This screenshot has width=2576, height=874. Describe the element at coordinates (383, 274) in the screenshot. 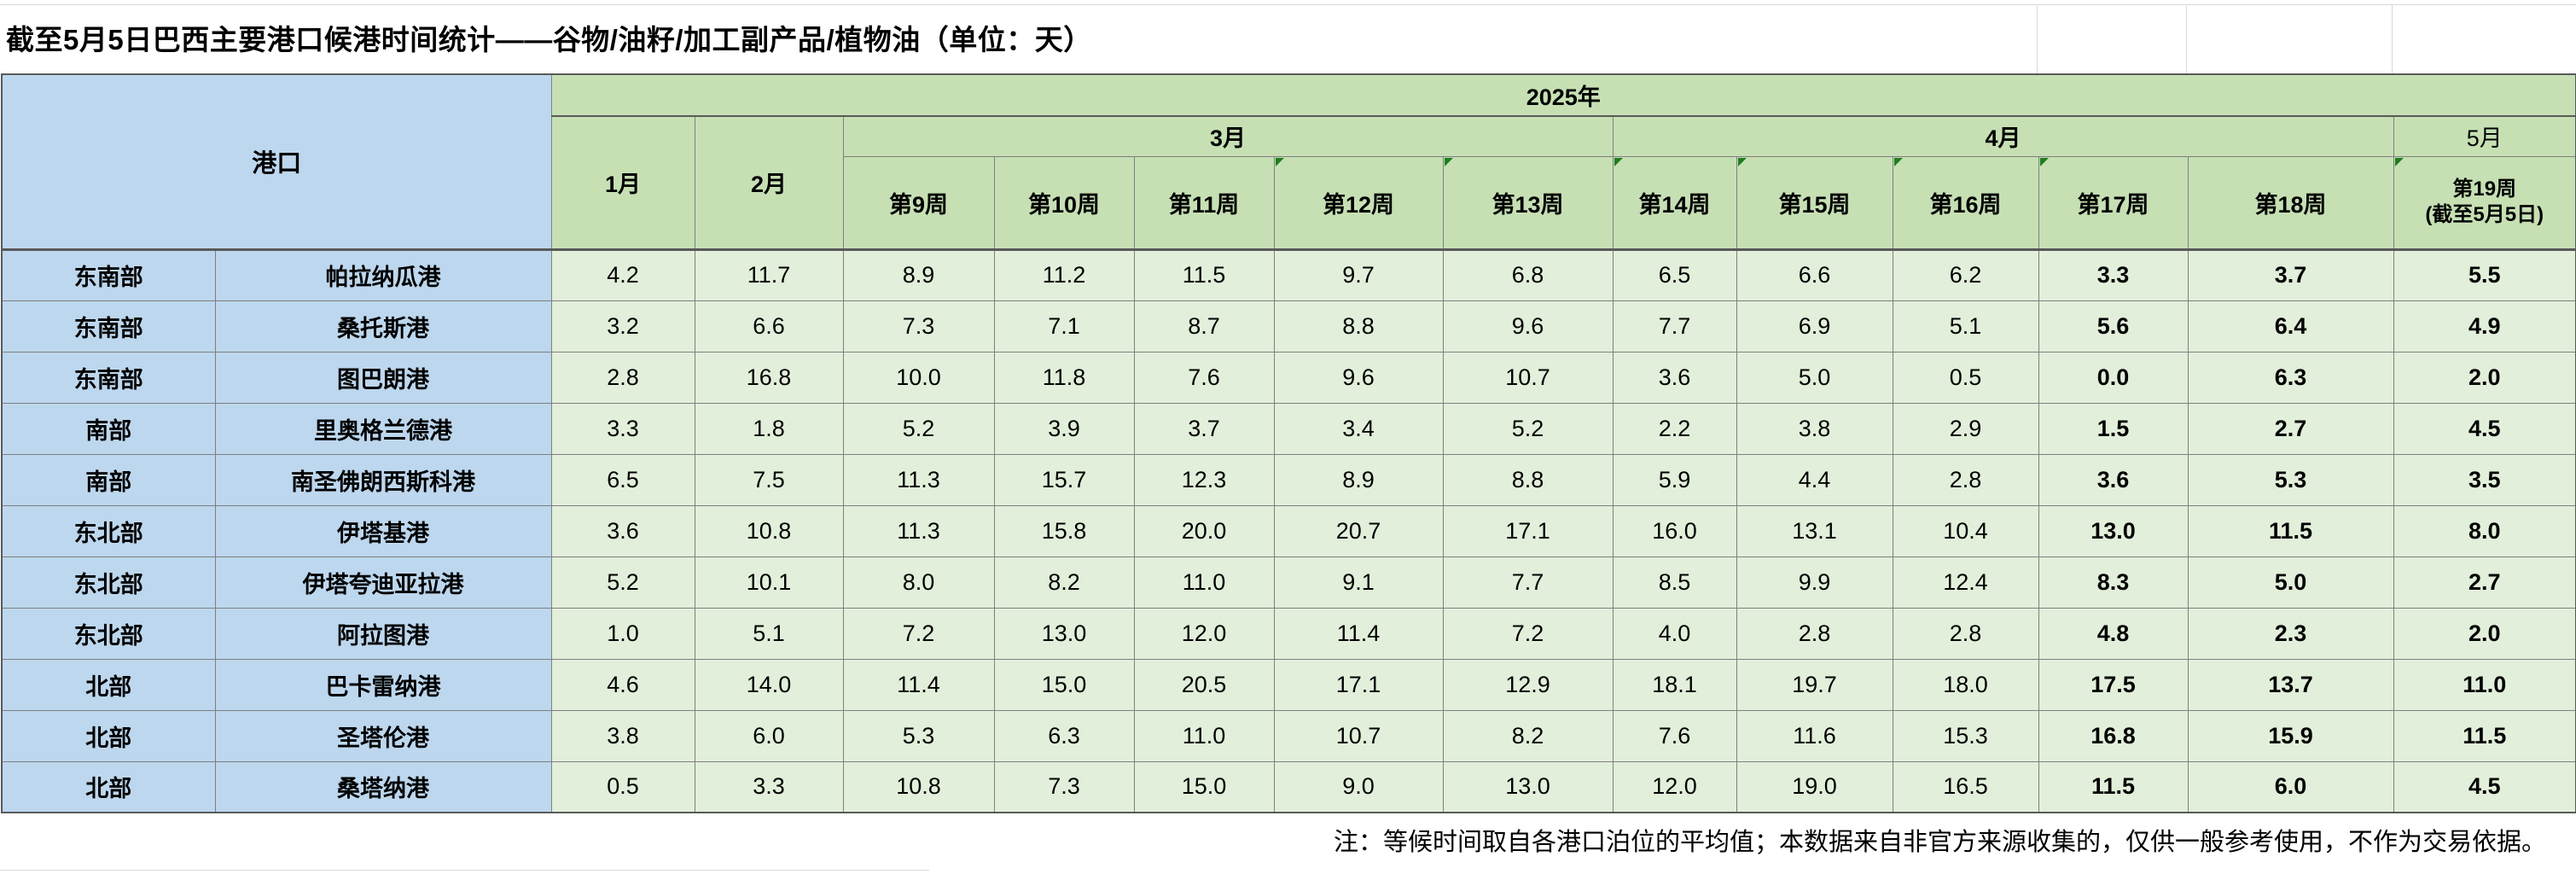

I see `port-cell: 帕拉纳瓜港` at that location.